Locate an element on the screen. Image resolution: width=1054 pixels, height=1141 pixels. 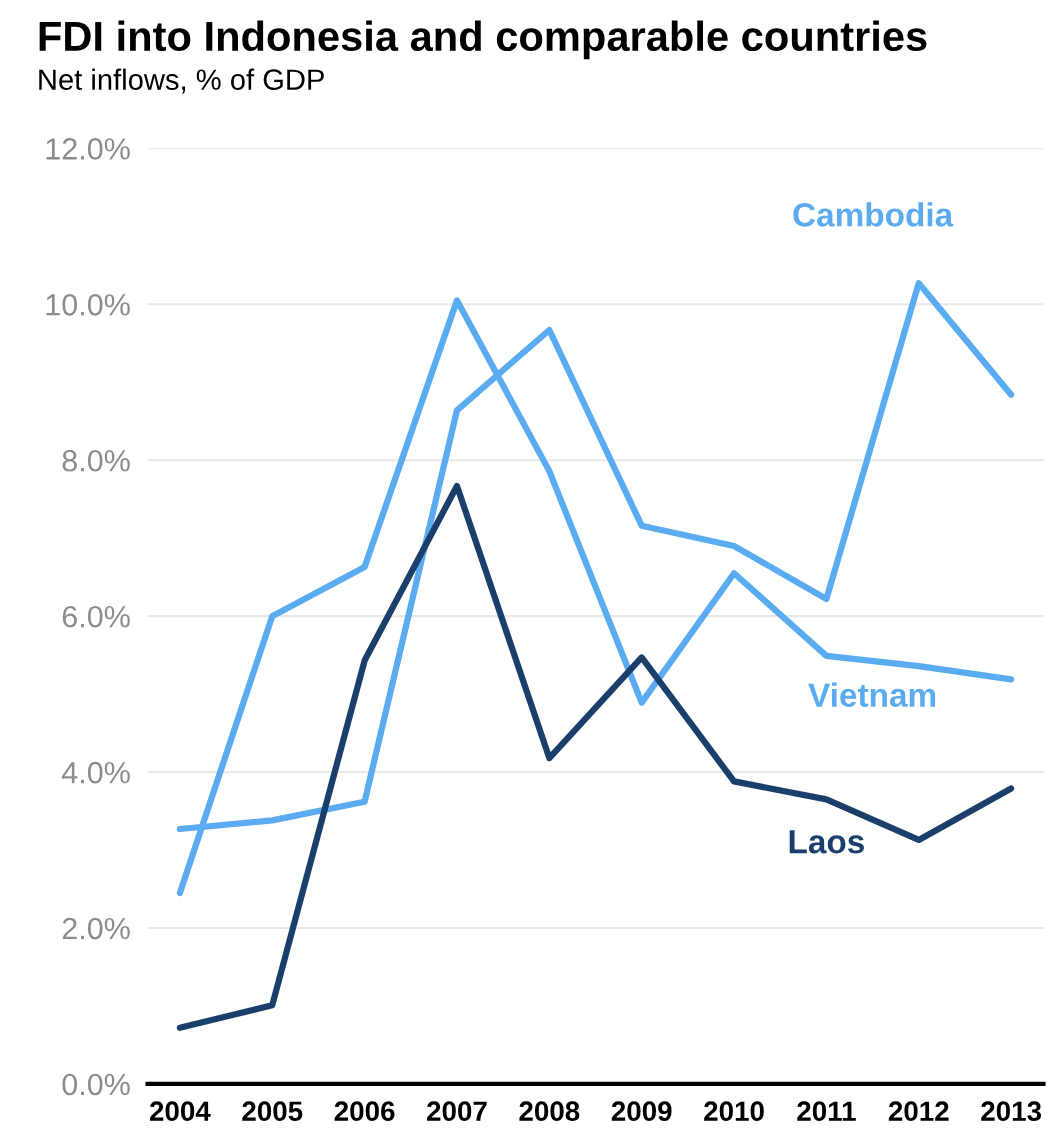
y-tick-label: 4.0% is located at coordinates (95, 772).